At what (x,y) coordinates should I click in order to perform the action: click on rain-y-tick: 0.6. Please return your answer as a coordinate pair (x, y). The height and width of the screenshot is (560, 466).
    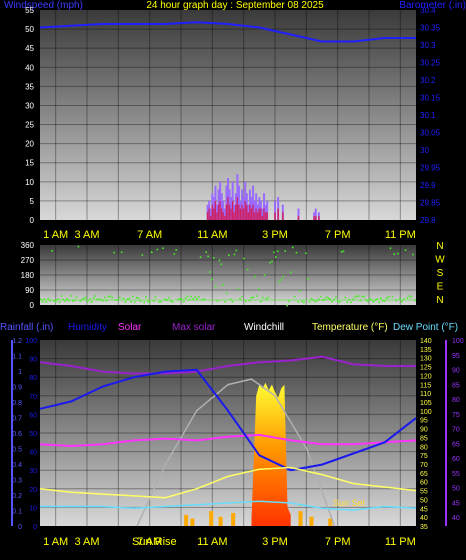
    Looking at the image, I should click on (17, 434).